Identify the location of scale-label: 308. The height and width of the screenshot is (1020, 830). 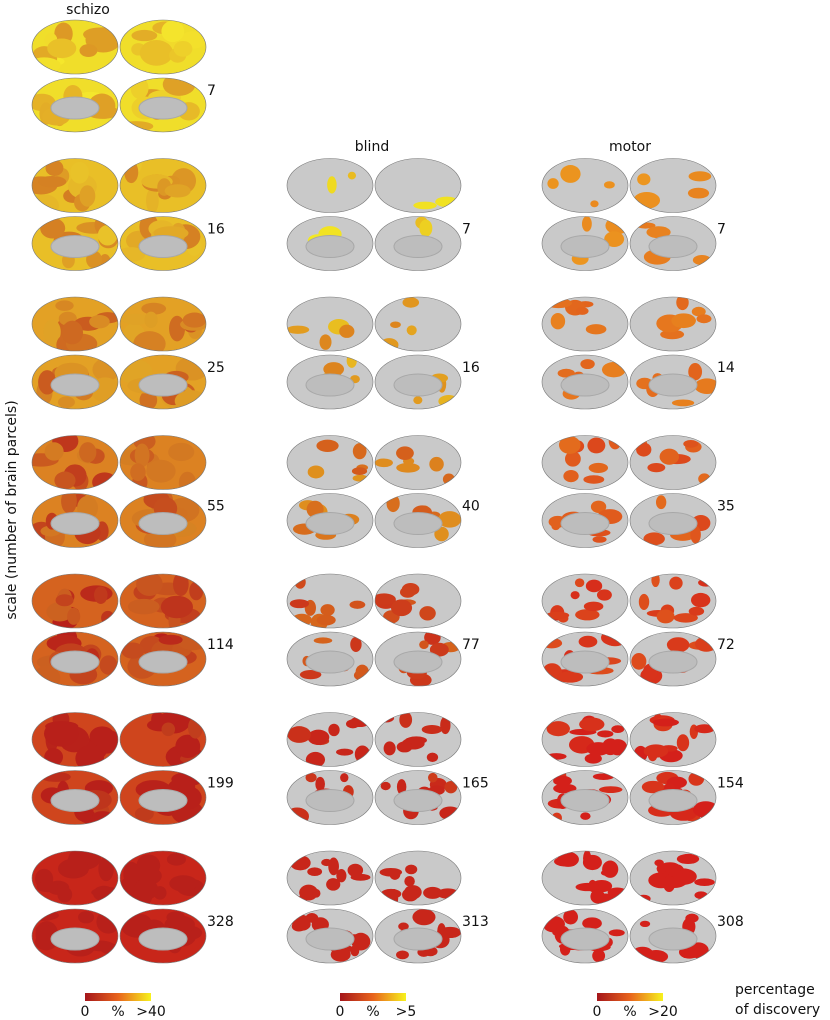
(730, 922).